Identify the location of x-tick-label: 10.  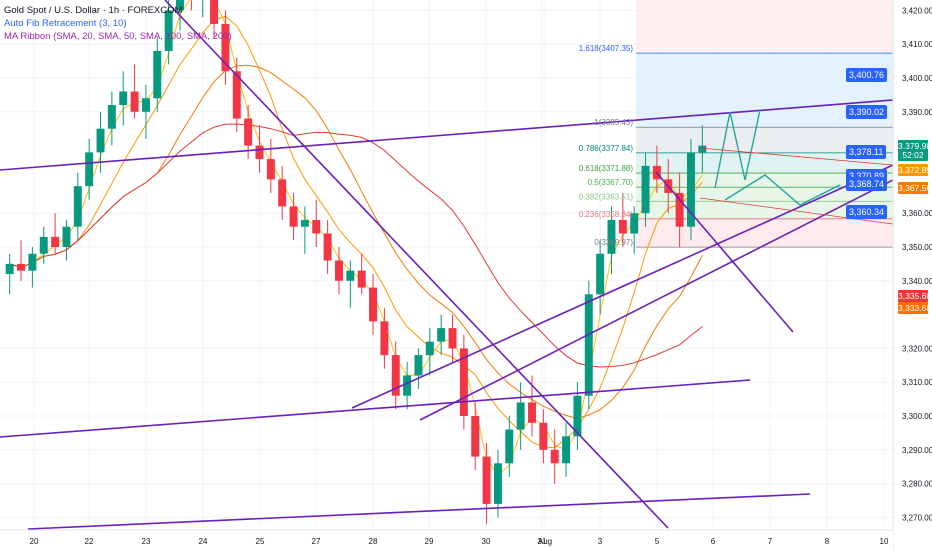
(884, 541).